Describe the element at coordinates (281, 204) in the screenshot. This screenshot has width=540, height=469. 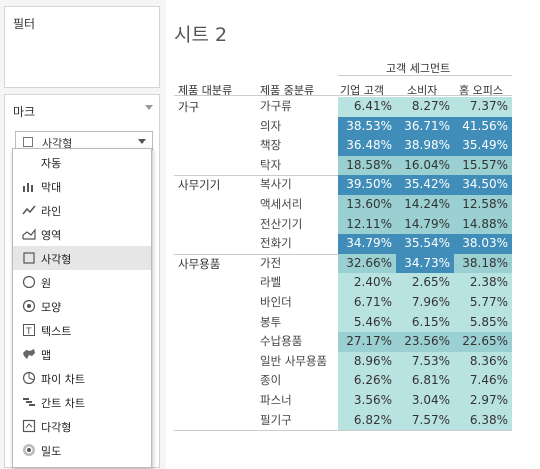
I see `subcategory-label: 액세서리` at that location.